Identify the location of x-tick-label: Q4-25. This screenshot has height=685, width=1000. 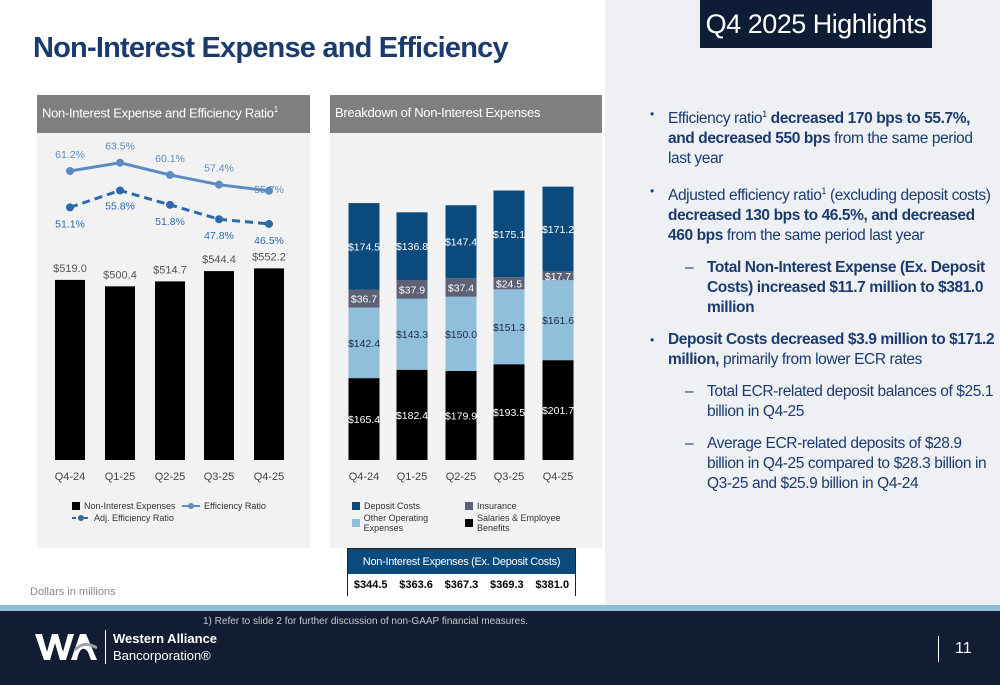
(269, 477).